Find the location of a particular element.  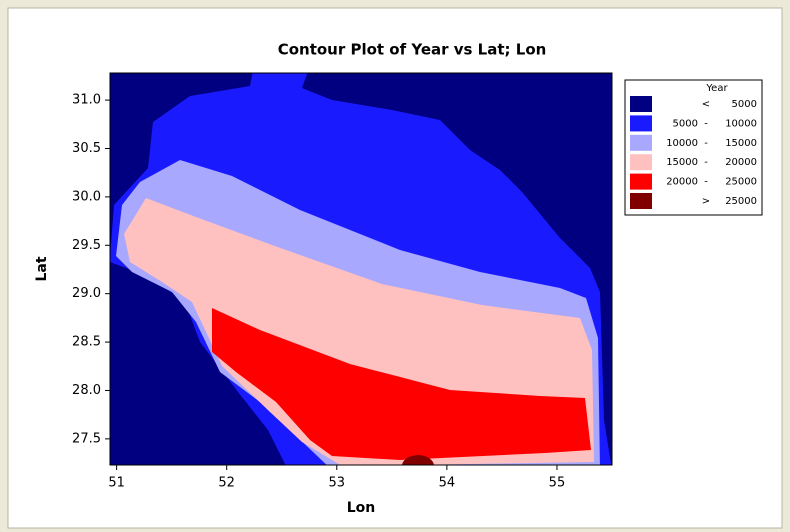

y-tick-label: 30.5 is located at coordinates (86, 148).